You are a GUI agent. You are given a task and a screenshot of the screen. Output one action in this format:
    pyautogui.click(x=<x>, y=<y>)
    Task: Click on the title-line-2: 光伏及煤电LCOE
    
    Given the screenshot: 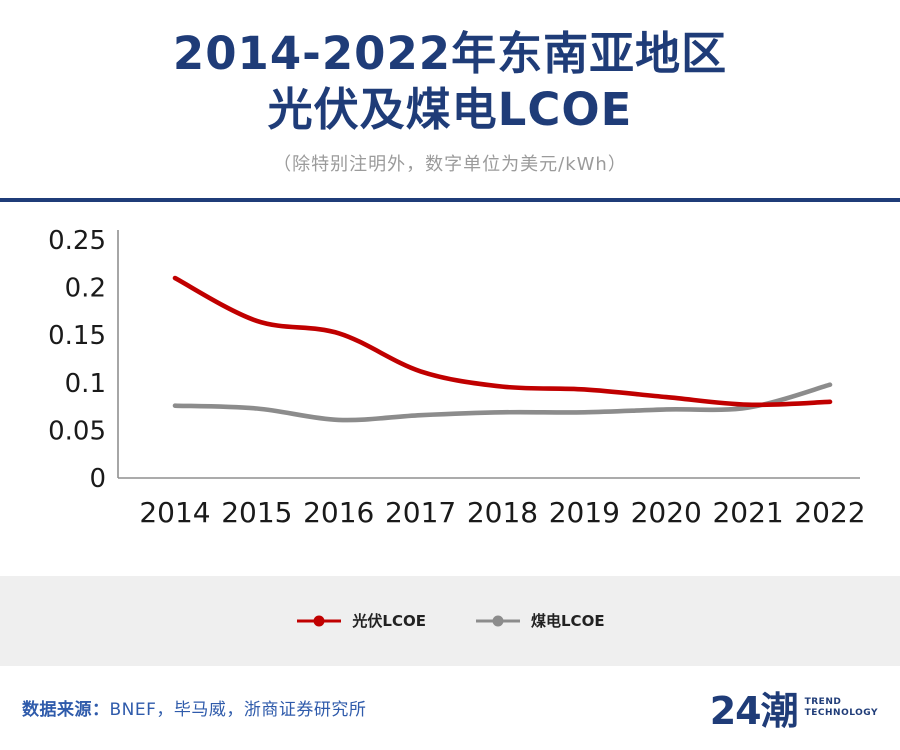 What is the action you would take?
    pyautogui.click(x=450, y=109)
    